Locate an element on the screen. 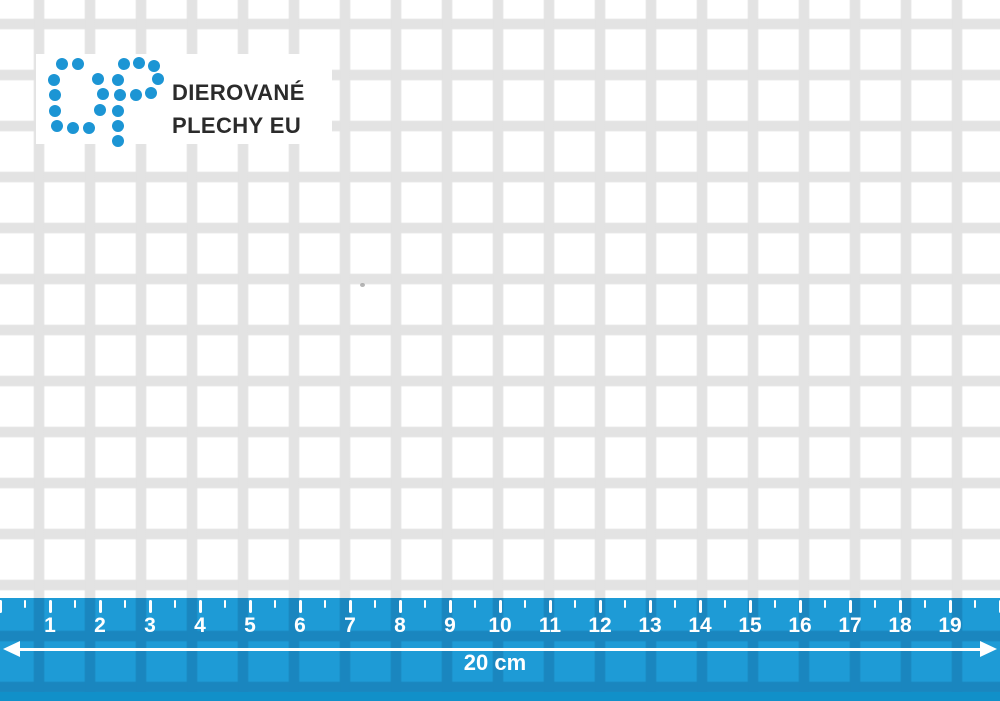  ruler-number: 6 is located at coordinates (300, 625).